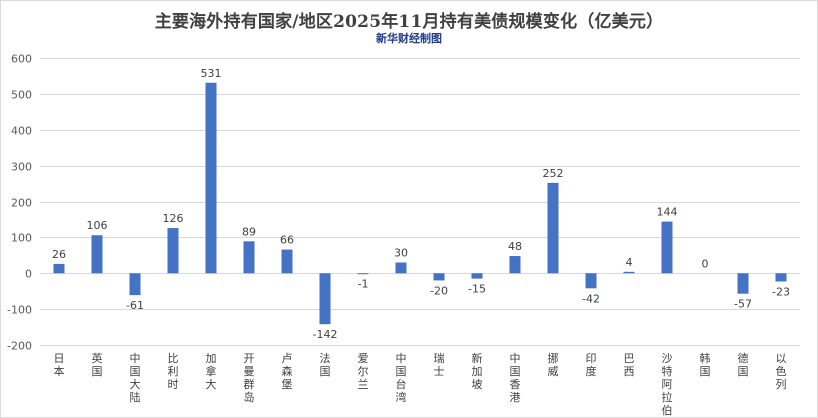 The image size is (818, 418). What do you see at coordinates (19, 346) in the screenshot?
I see `y-tick-label: -200` at bounding box center [19, 346].